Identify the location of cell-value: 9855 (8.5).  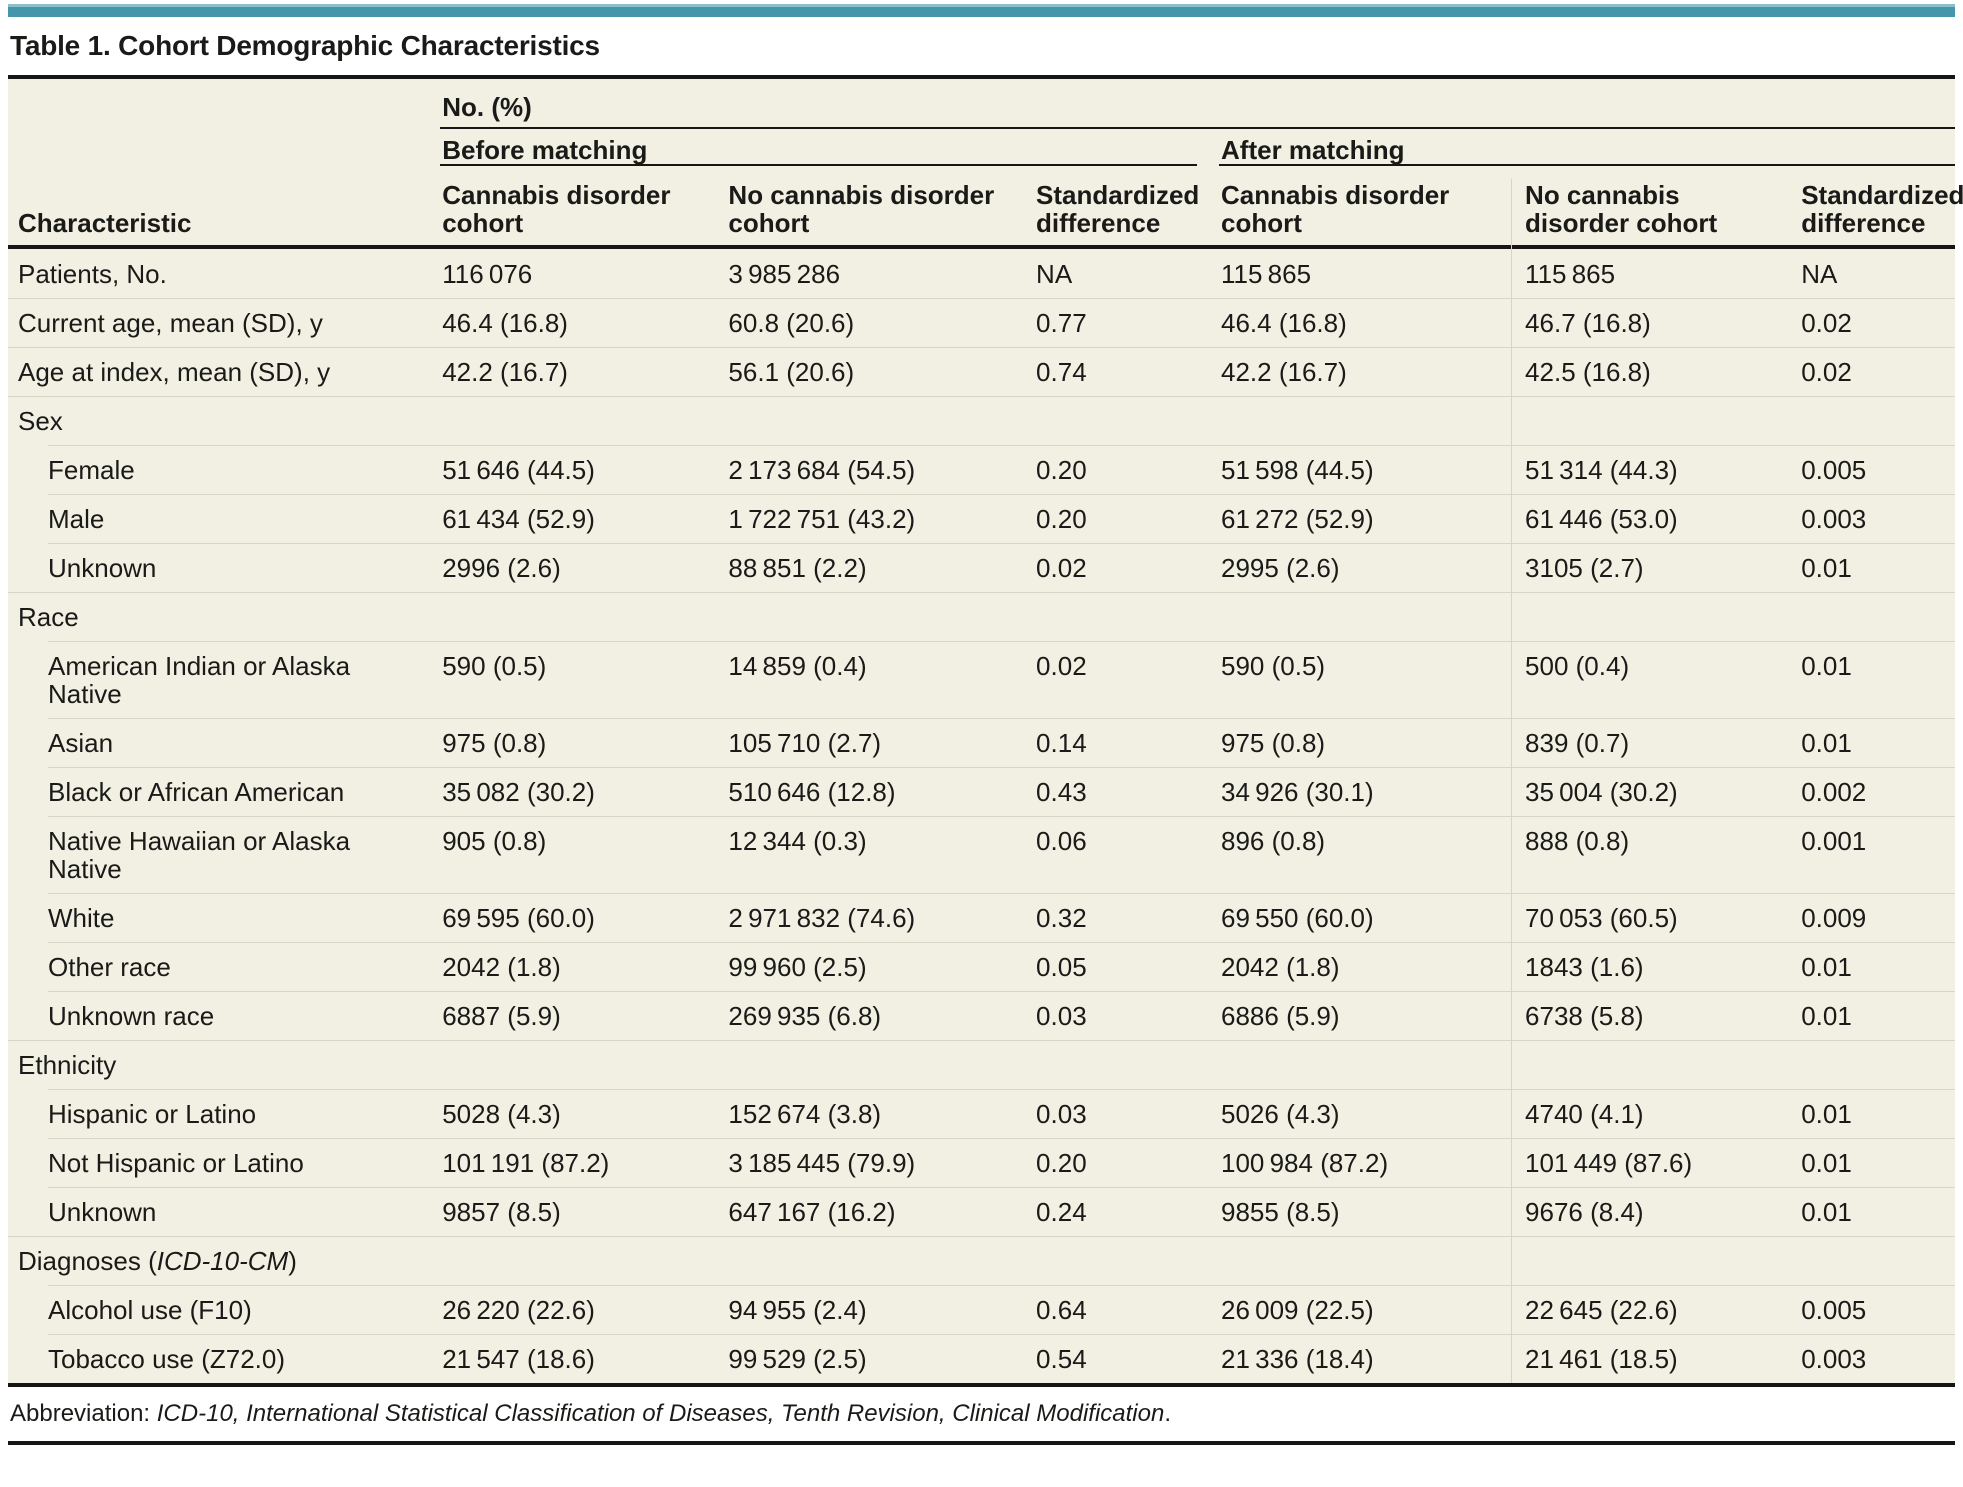
(1280, 1212).